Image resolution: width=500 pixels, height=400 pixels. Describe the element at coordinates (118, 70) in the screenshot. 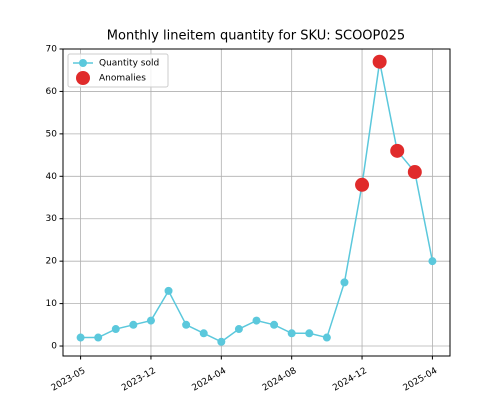

I see `legend: Quantity sold Anomalies` at that location.